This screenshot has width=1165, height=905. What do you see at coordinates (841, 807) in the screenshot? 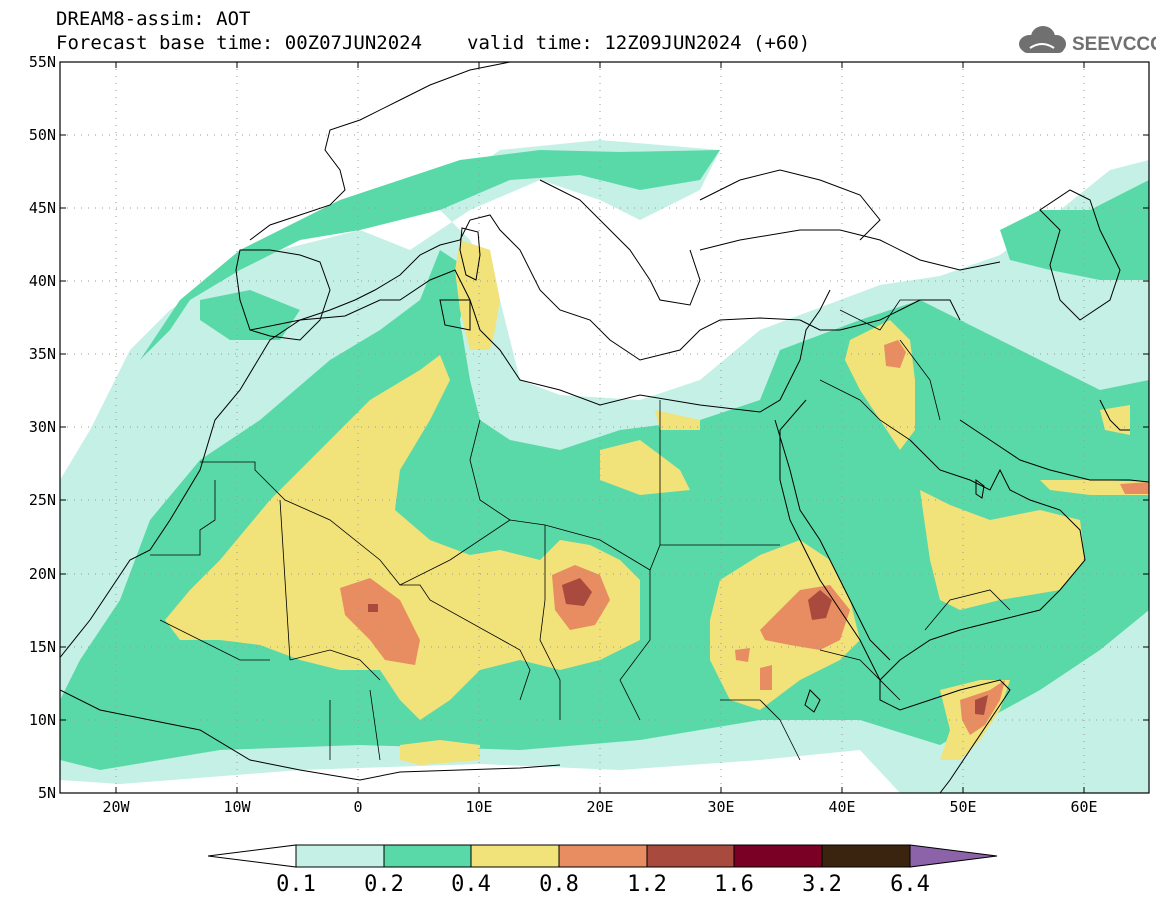
I see `lon-label: 40E` at bounding box center [841, 807].